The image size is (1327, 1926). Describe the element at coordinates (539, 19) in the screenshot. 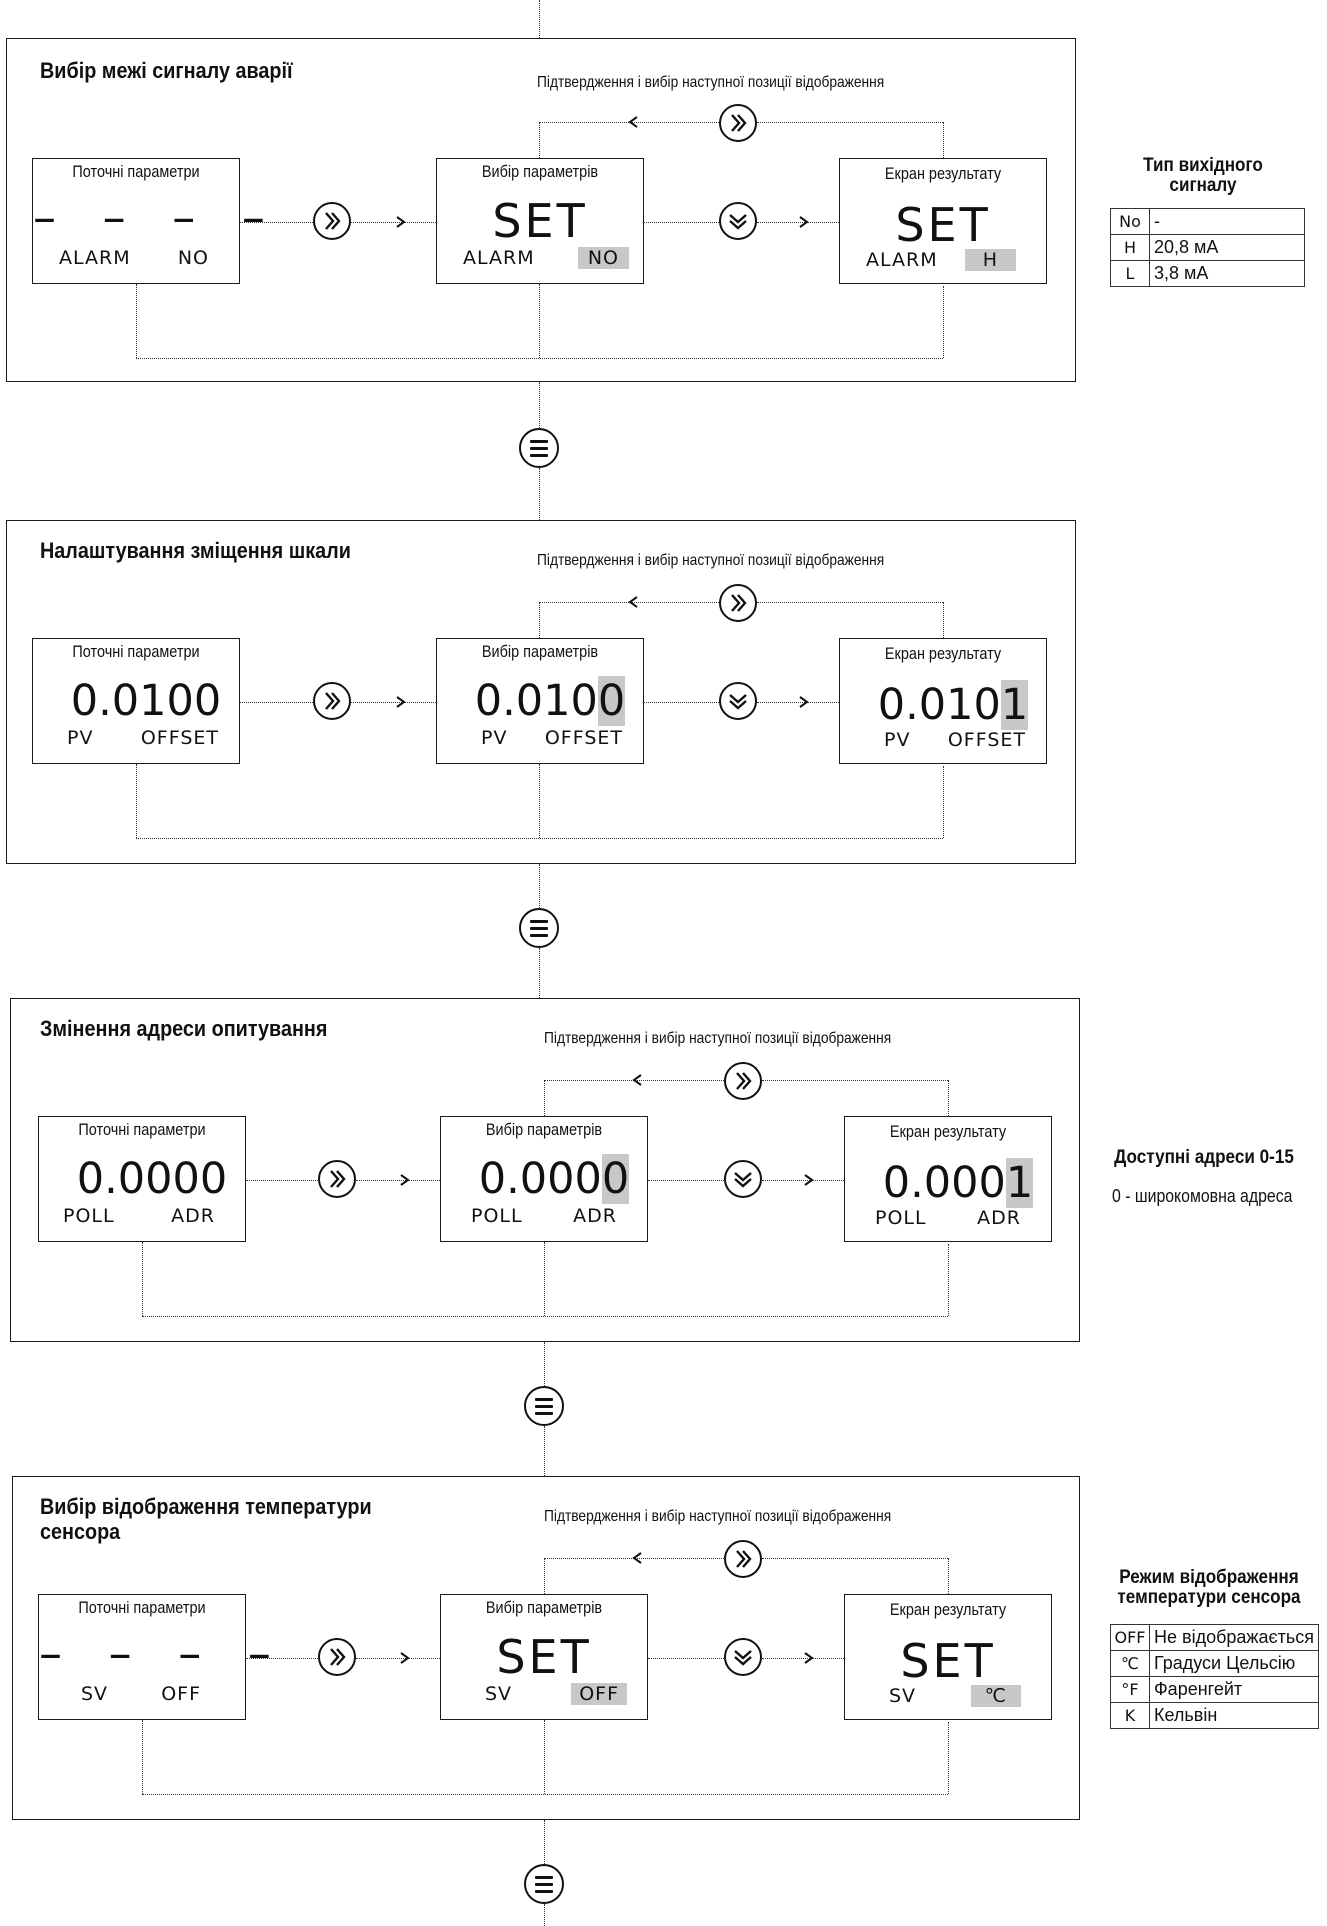

I see `entry-connector` at that location.